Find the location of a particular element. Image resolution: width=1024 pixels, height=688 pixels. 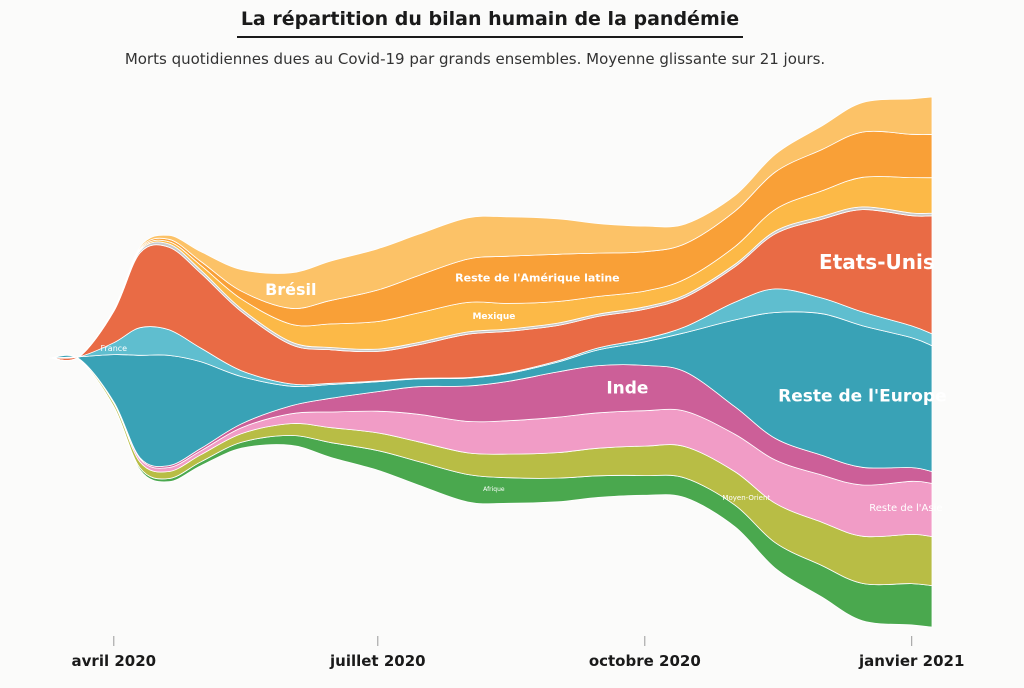

label-france: France is located at coordinates (113, 348).